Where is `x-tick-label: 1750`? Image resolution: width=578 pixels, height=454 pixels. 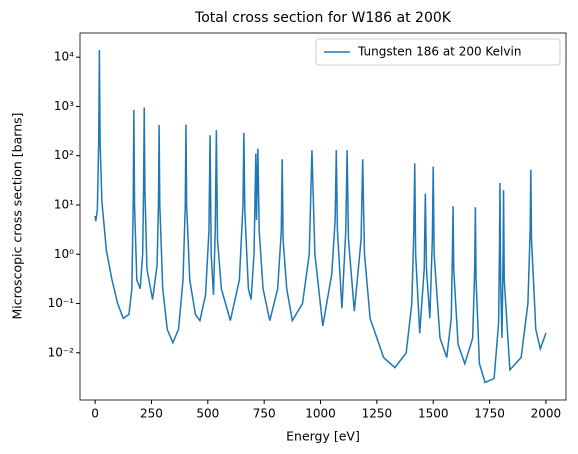 x-tick-label: 1750 is located at coordinates (489, 414).